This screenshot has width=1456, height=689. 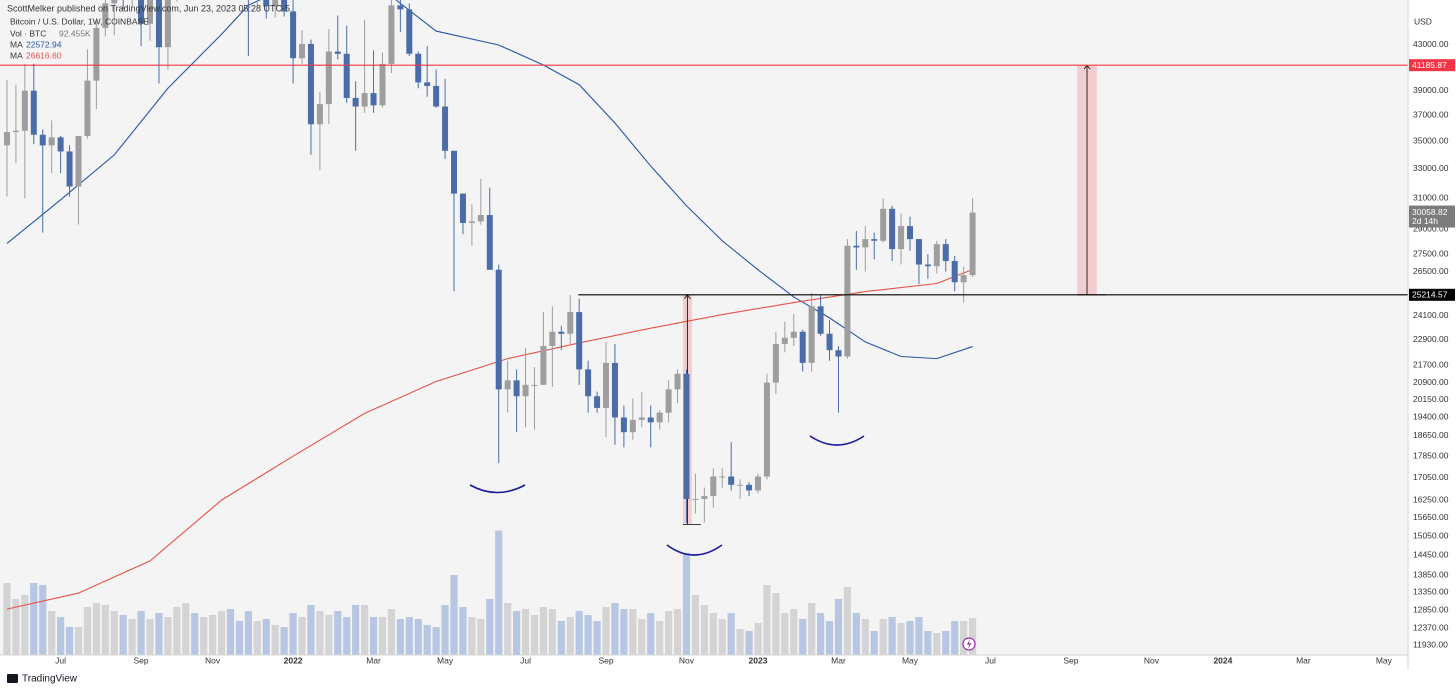 I want to click on y-tick-label: 39000.00, so click(x=1431, y=90).